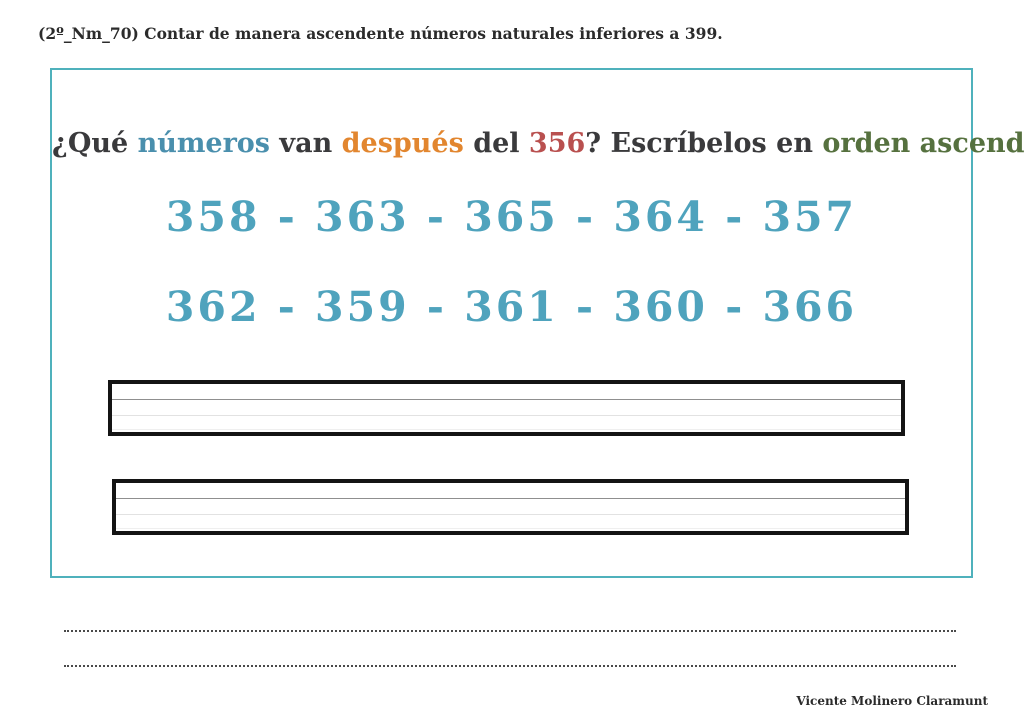 The width and height of the screenshot is (1024, 725). What do you see at coordinates (511, 217) in the screenshot?
I see `number-sequence-row-1: 358 - 363 - 365 - 364 - 357` at bounding box center [511, 217].